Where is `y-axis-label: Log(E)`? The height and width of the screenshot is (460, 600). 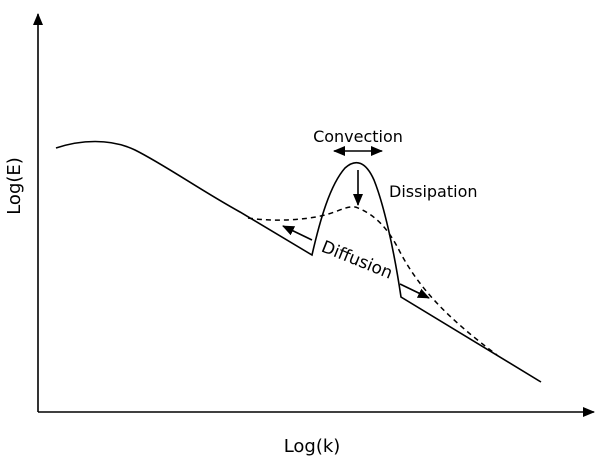
y-axis-label: Log(E) is located at coordinates (14, 186).